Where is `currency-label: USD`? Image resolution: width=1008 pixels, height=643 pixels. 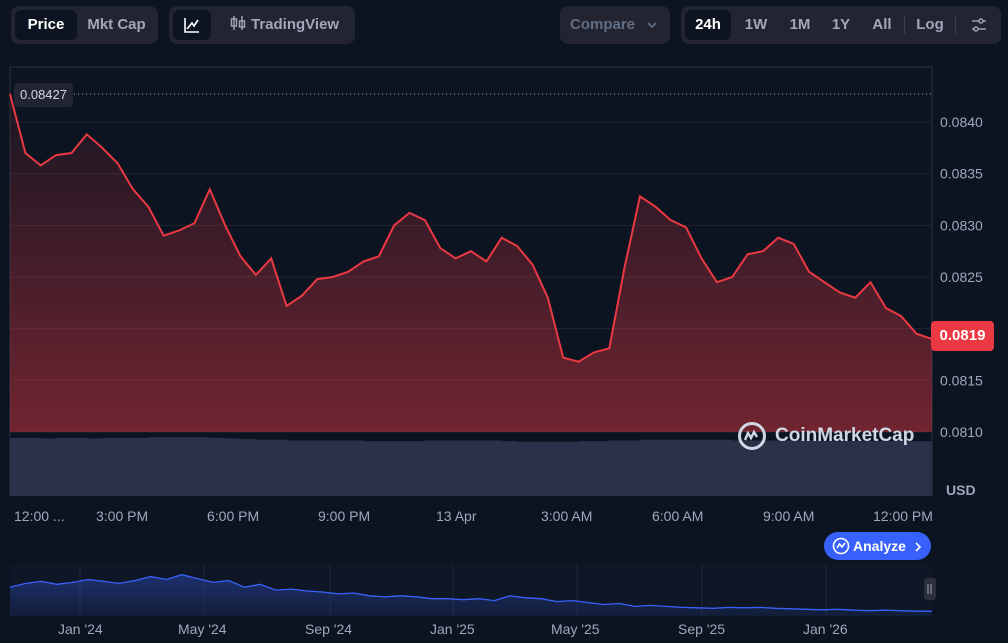 currency-label: USD is located at coordinates (961, 490).